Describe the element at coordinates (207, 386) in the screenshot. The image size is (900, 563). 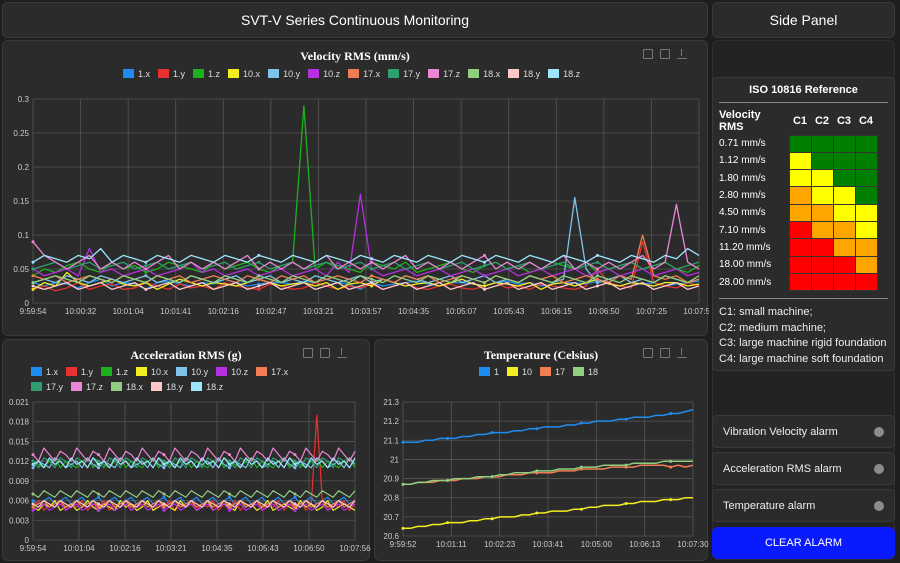
I see `legend-item: 18.z` at that location.